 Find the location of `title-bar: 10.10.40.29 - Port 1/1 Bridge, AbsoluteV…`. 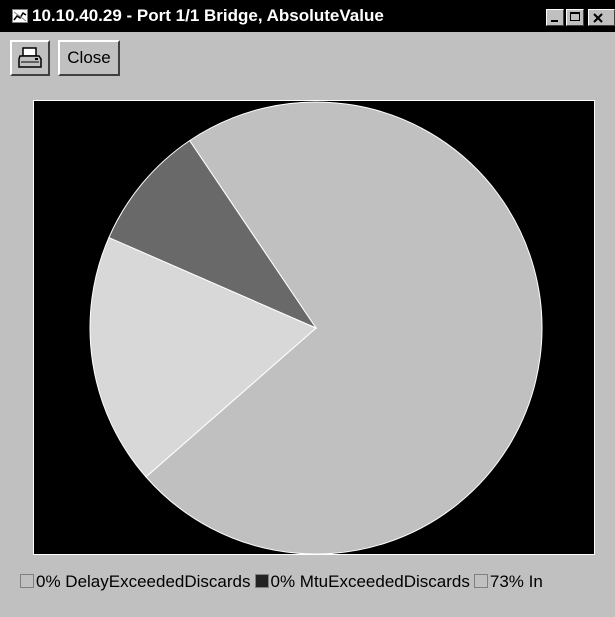

title-bar: 10.10.40.29 - Port 1/1 Bridge, AbsoluteV… is located at coordinates (307, 16).